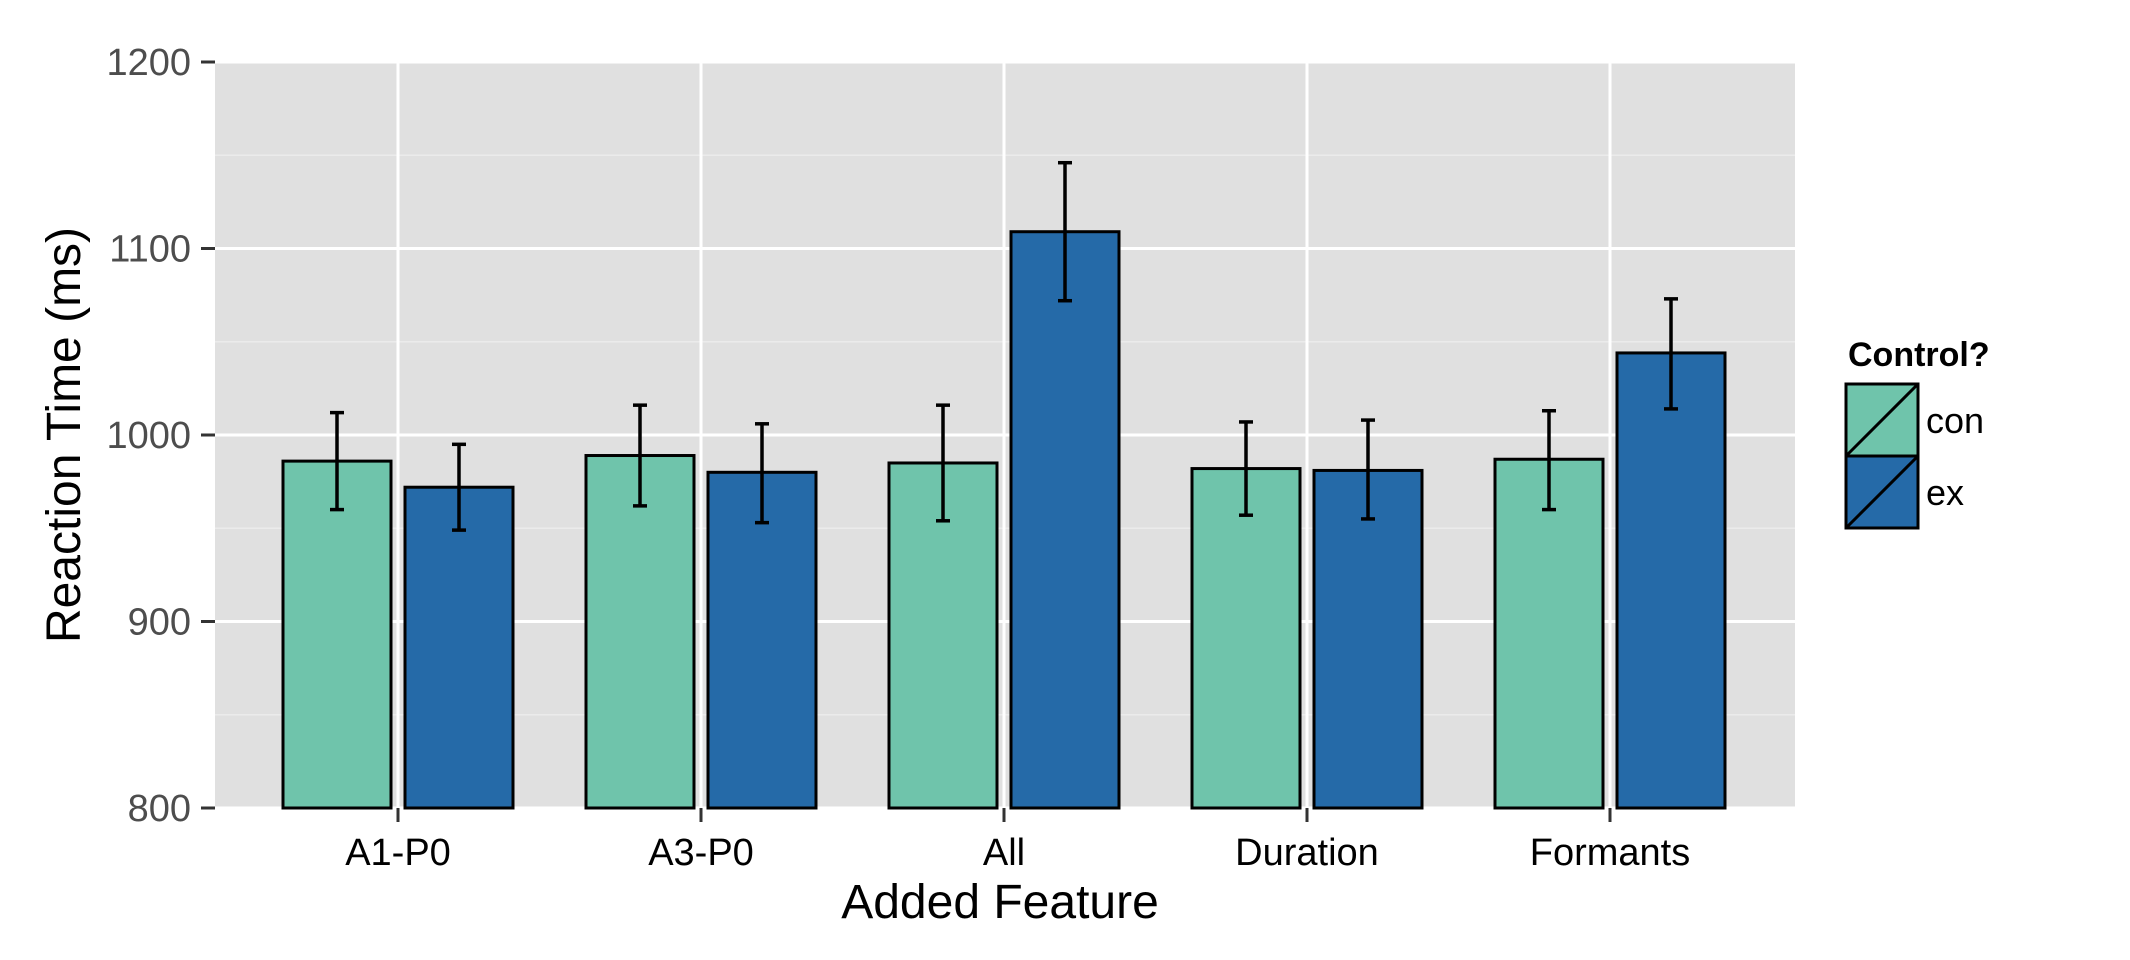  I want to click on legend: Control? con ex, so click(1917, 433).